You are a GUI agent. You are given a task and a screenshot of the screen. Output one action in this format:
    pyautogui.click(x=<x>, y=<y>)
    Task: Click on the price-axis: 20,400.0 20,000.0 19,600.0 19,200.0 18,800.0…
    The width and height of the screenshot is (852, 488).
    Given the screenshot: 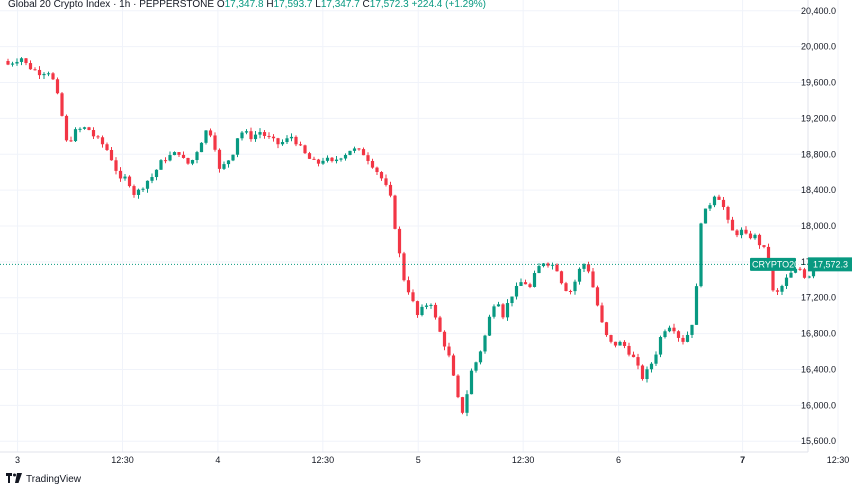 What is the action you would take?
    pyautogui.click(x=818, y=226)
    